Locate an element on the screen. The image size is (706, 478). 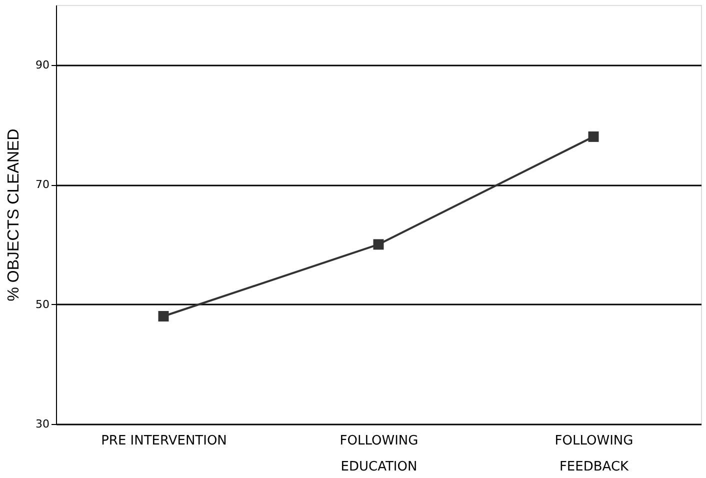
y-tick-label: 50 is located at coordinates (43, 304).